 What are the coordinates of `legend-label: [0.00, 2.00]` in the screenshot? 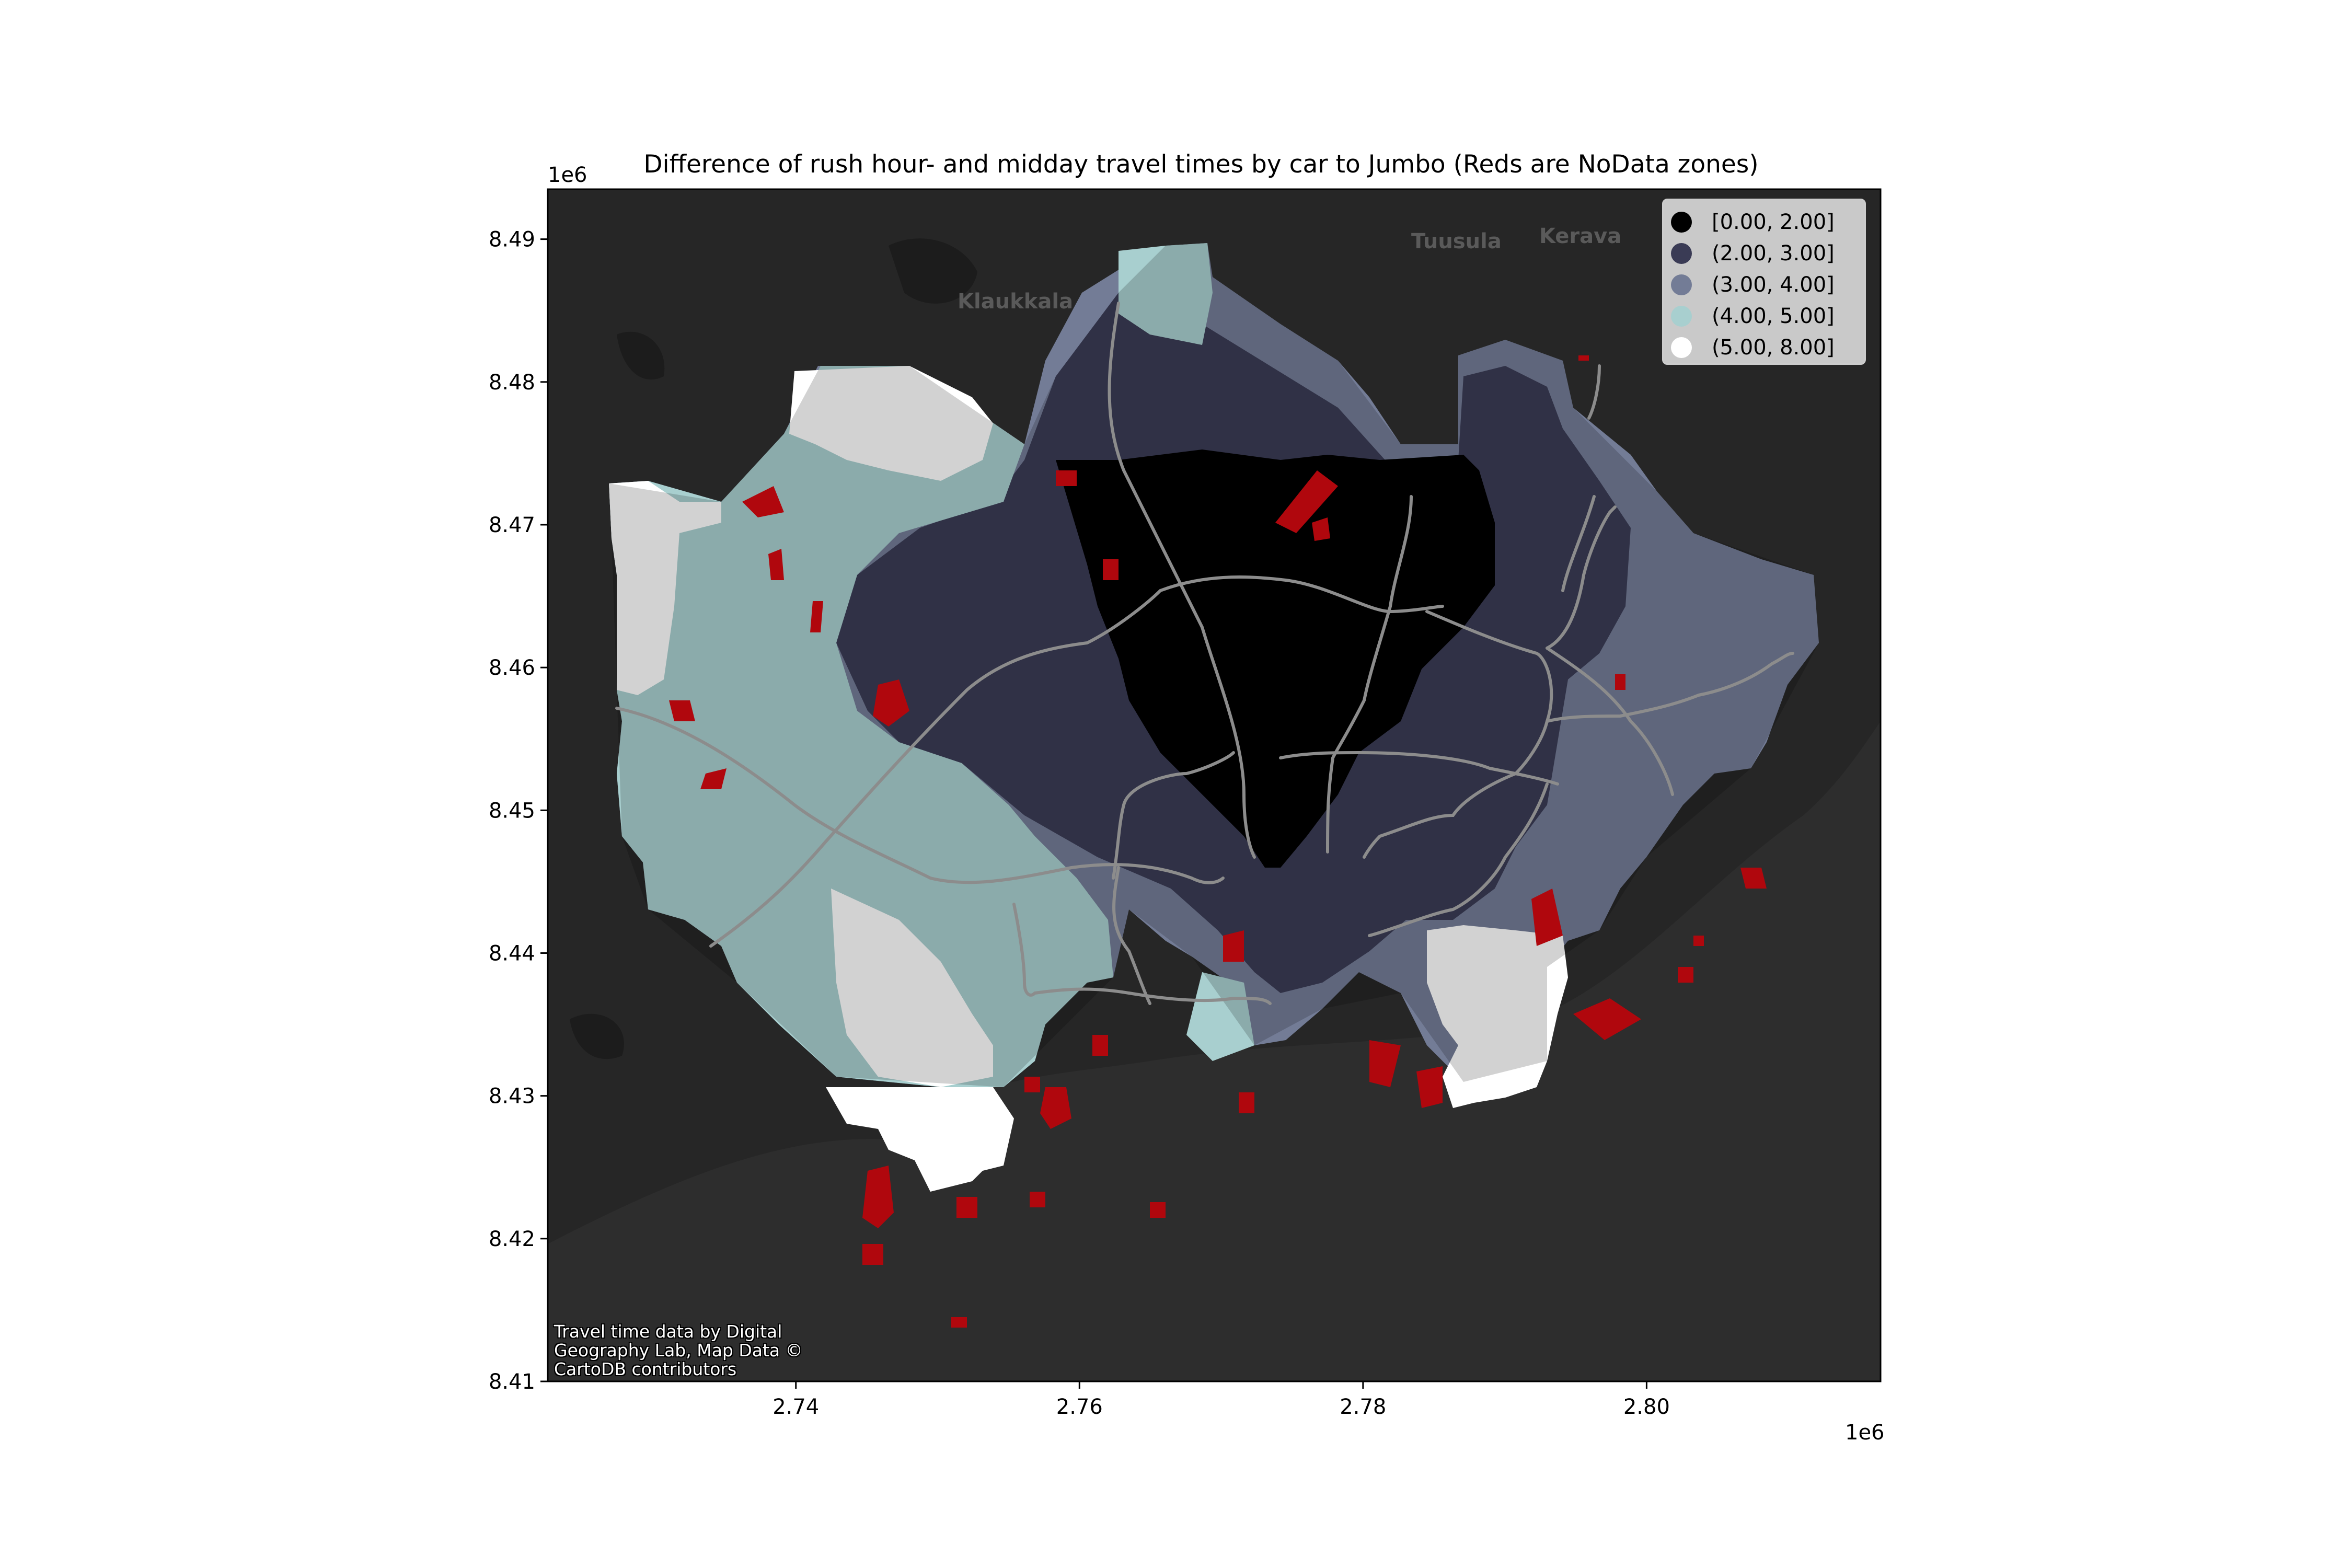 It's located at (1773, 222).